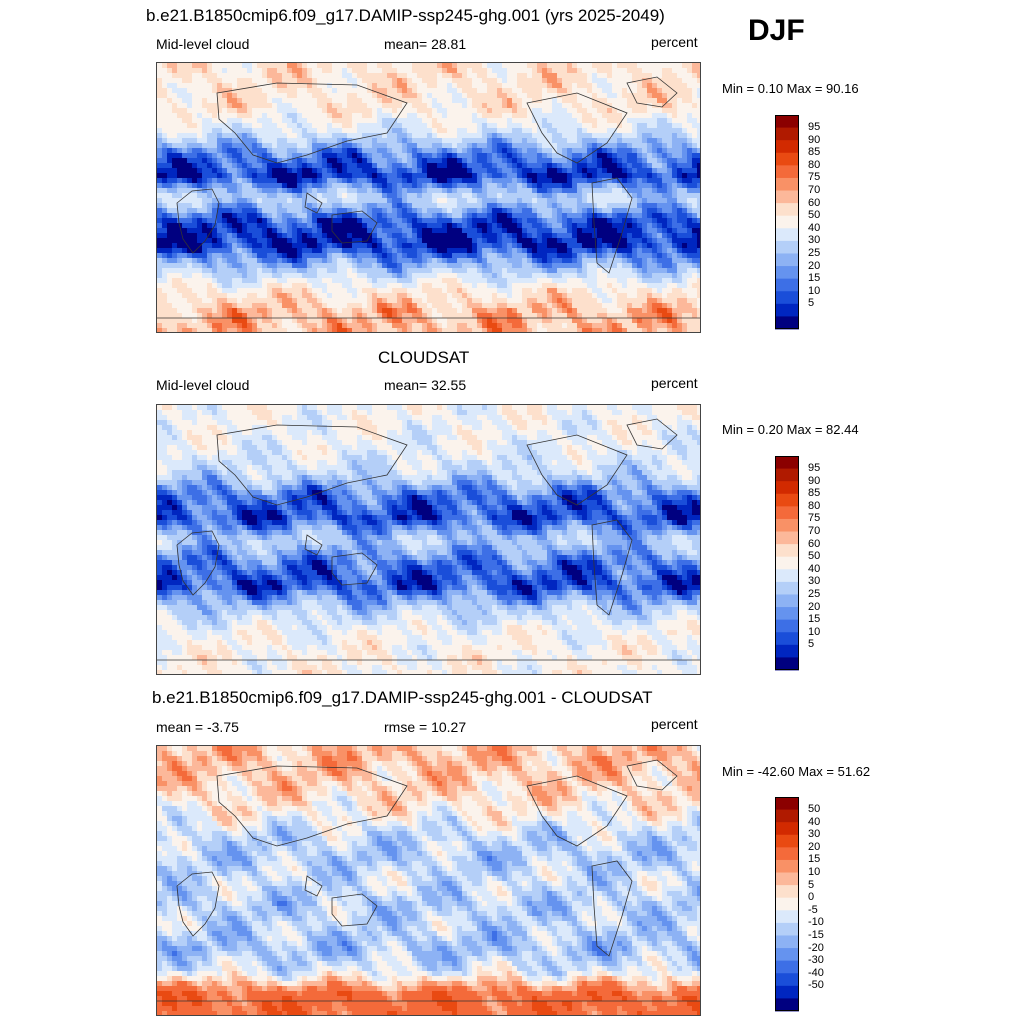  I want to click on colorbar-tick-label: -30, so click(816, 960).